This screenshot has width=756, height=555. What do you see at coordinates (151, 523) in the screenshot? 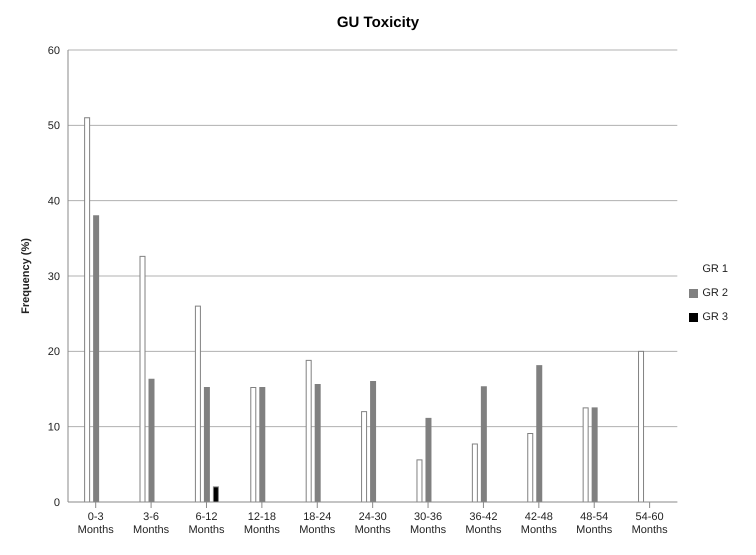
I see `x-tick-label: 3-6 Months` at bounding box center [151, 523].